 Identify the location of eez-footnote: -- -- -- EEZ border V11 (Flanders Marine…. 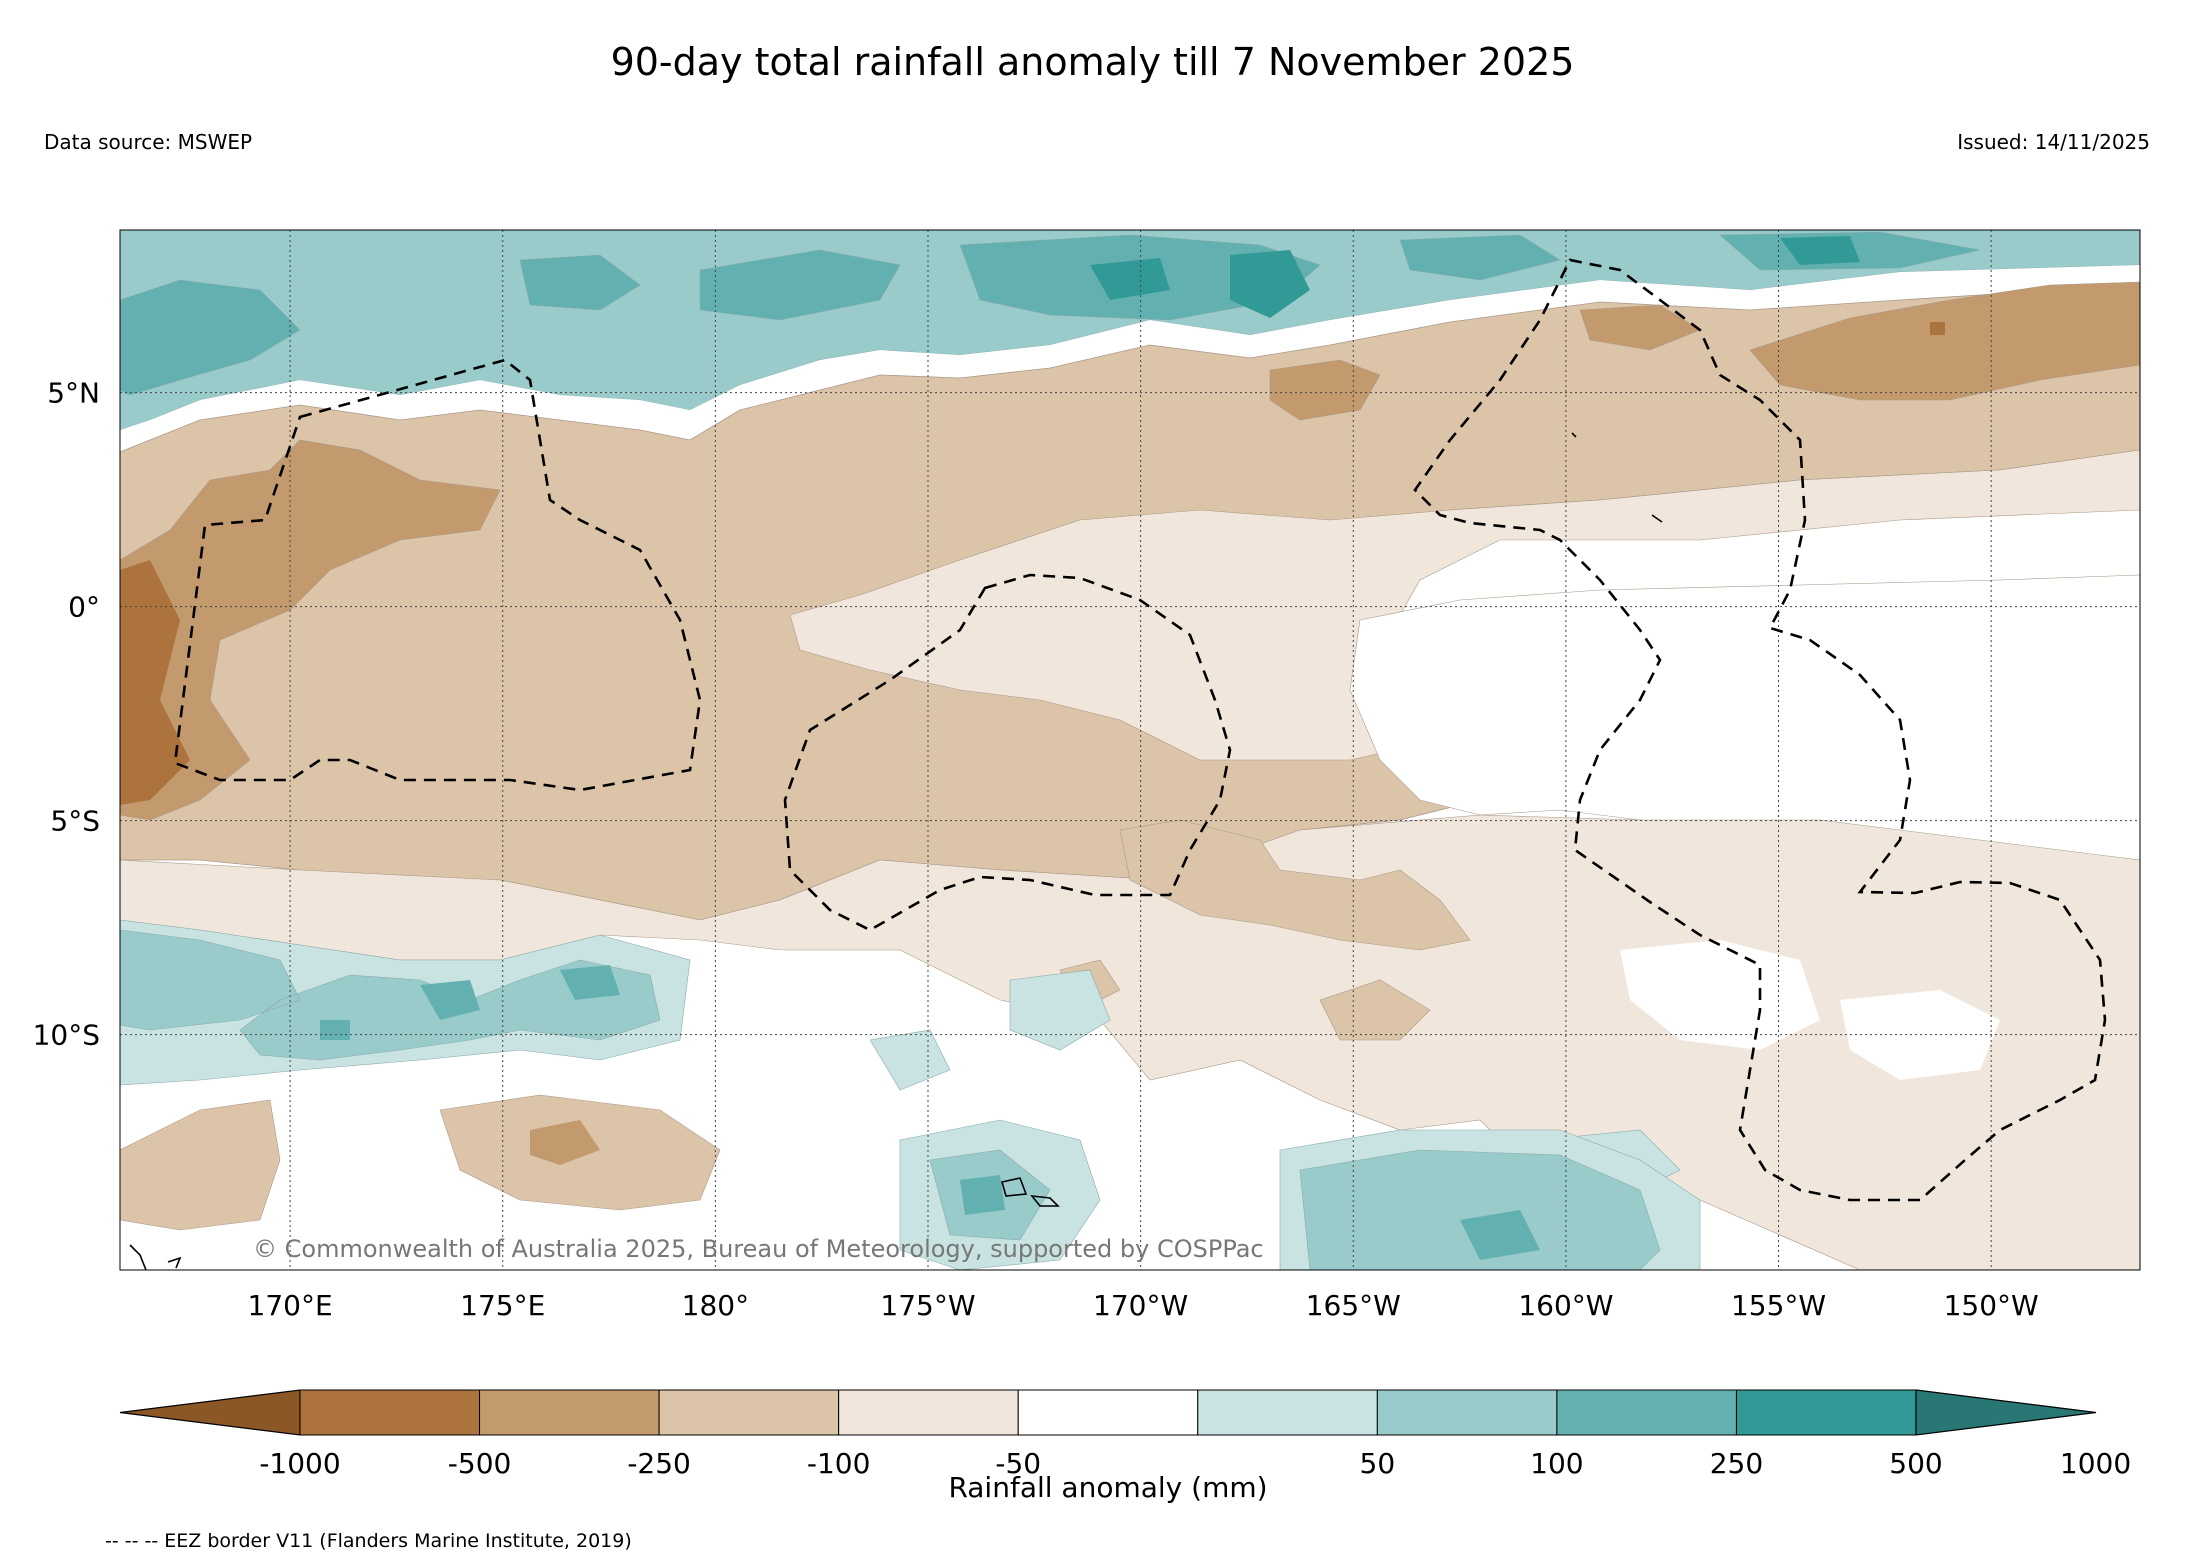
(368, 1541).